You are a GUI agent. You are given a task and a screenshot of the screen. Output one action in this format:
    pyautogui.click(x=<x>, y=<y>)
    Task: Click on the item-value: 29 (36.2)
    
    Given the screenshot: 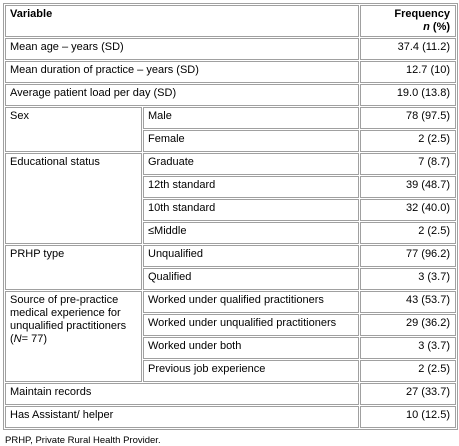 What is the action you would take?
    pyautogui.click(x=408, y=325)
    